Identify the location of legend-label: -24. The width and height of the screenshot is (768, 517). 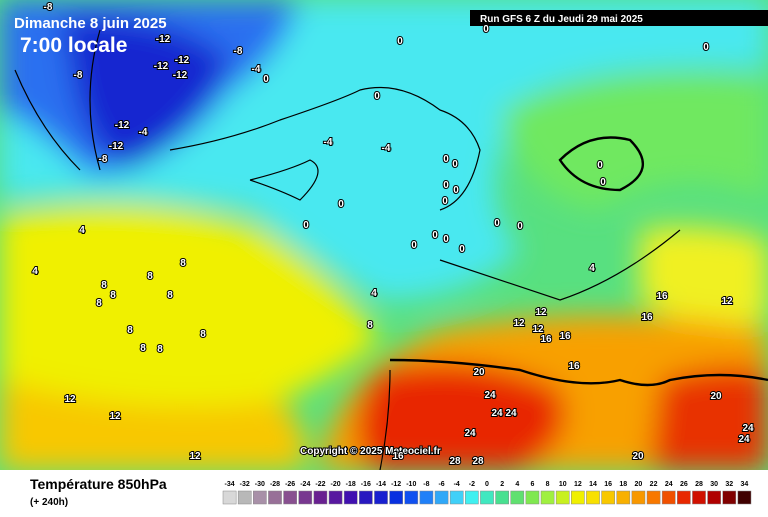
(305, 484).